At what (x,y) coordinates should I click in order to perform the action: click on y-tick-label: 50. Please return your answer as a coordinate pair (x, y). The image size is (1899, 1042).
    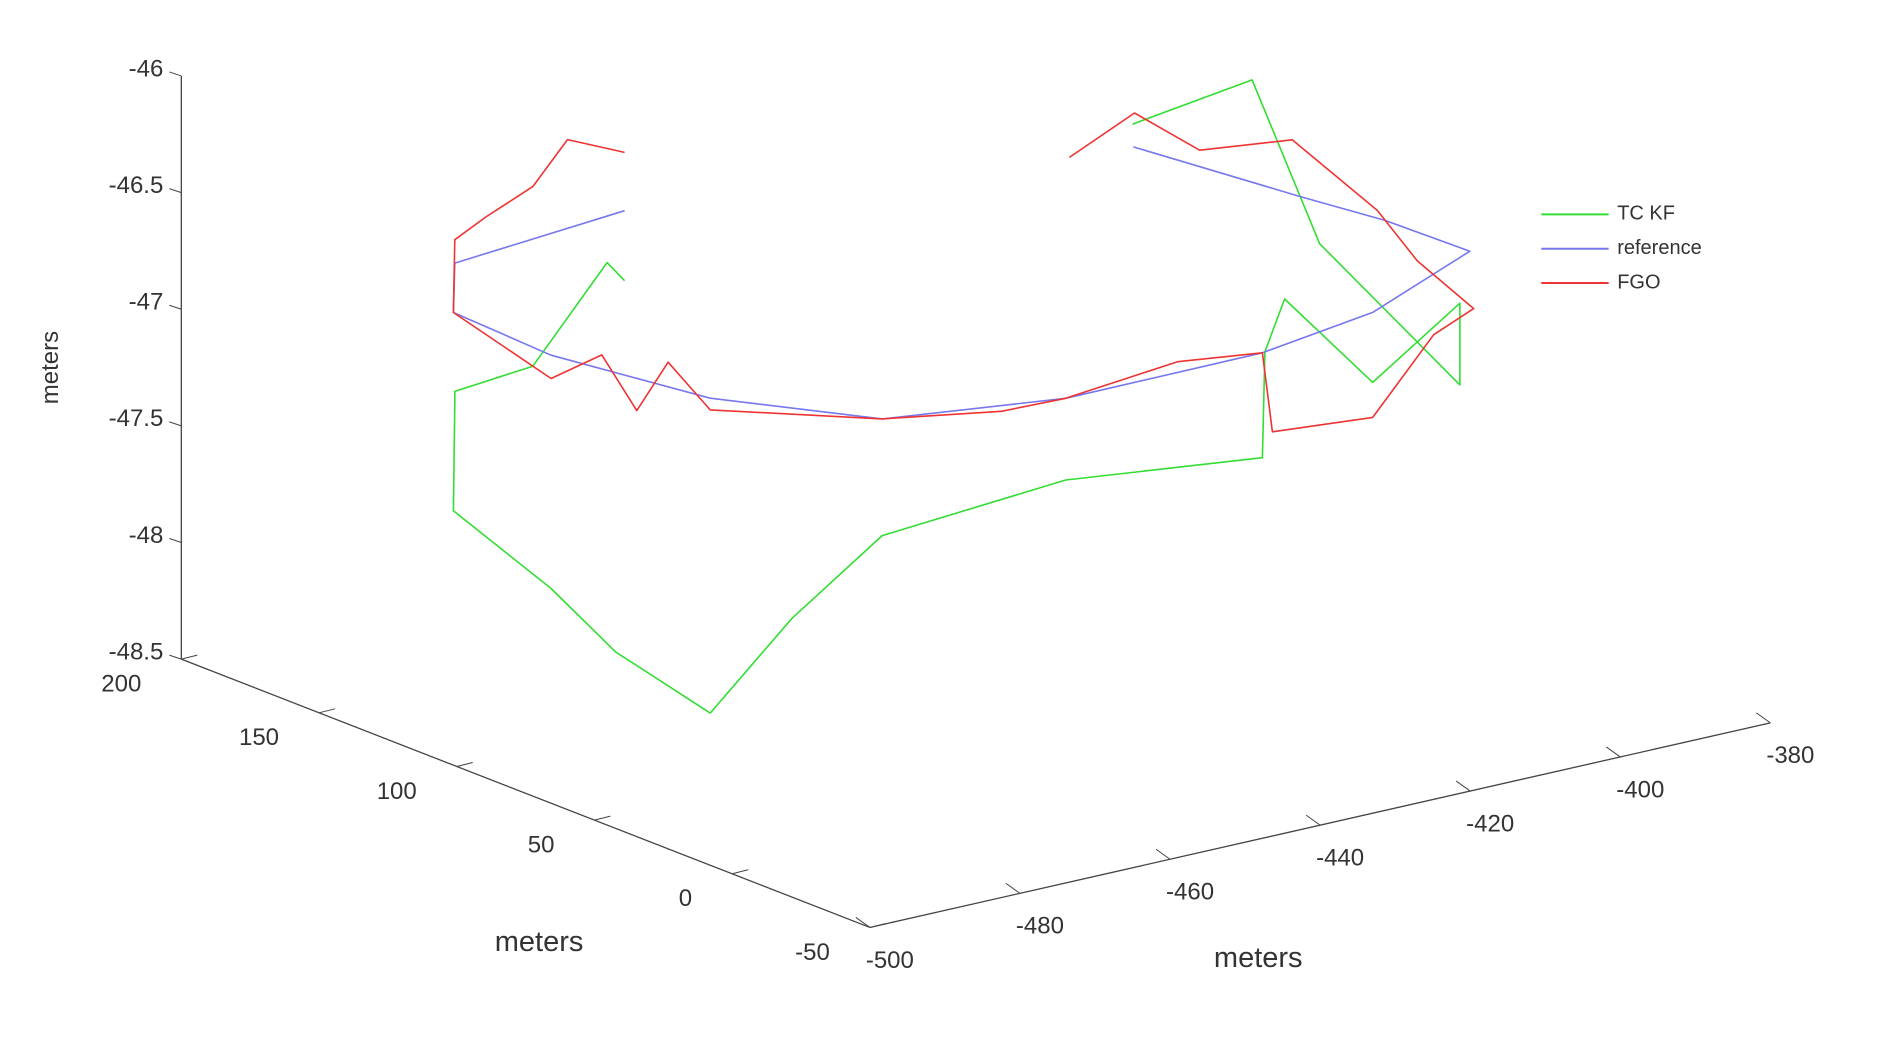
    Looking at the image, I should click on (541, 844).